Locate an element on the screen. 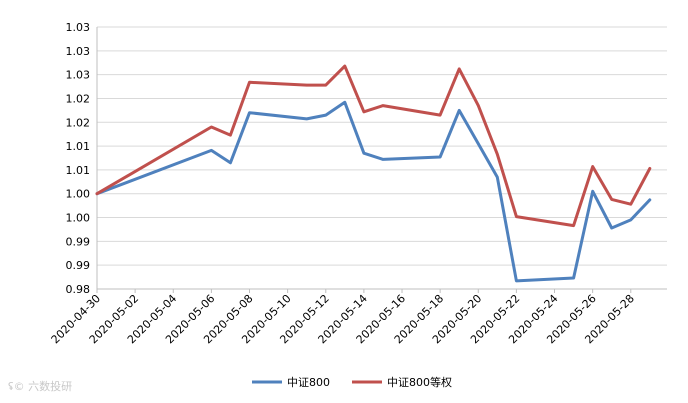 The image size is (688, 403). watermark-logo: ʢ© 六数投研 is located at coordinates (40, 386).